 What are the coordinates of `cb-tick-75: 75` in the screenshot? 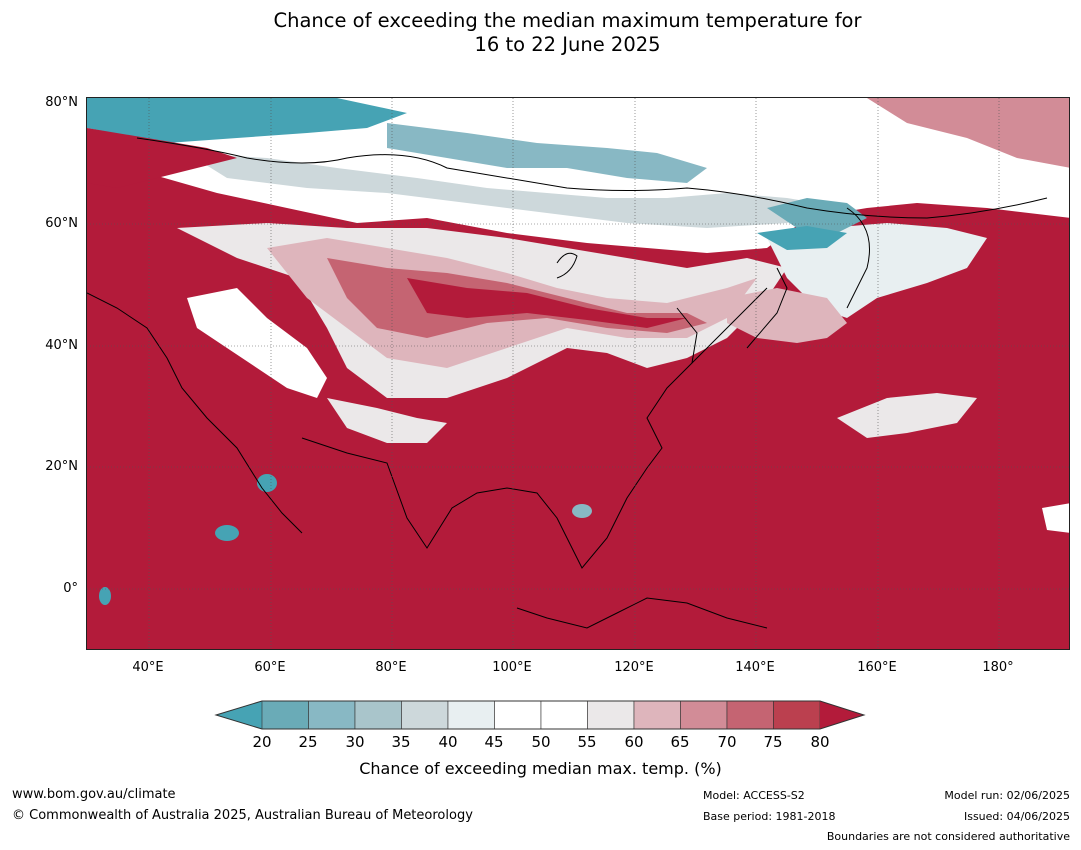 It's located at (773, 742).